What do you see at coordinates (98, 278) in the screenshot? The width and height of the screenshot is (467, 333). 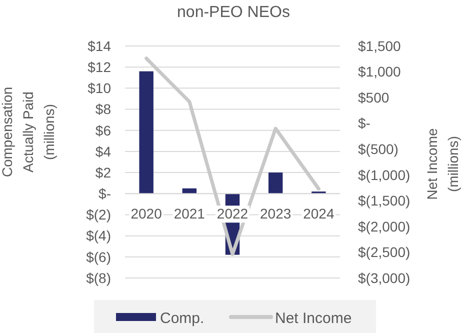 I see `y-tick-label: $(8)` at bounding box center [98, 278].